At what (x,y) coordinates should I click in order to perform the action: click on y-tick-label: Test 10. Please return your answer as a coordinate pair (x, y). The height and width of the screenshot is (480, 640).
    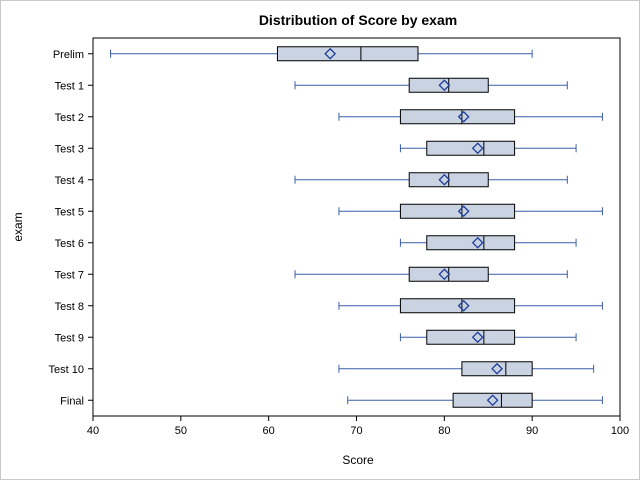
    Looking at the image, I should click on (66, 370).